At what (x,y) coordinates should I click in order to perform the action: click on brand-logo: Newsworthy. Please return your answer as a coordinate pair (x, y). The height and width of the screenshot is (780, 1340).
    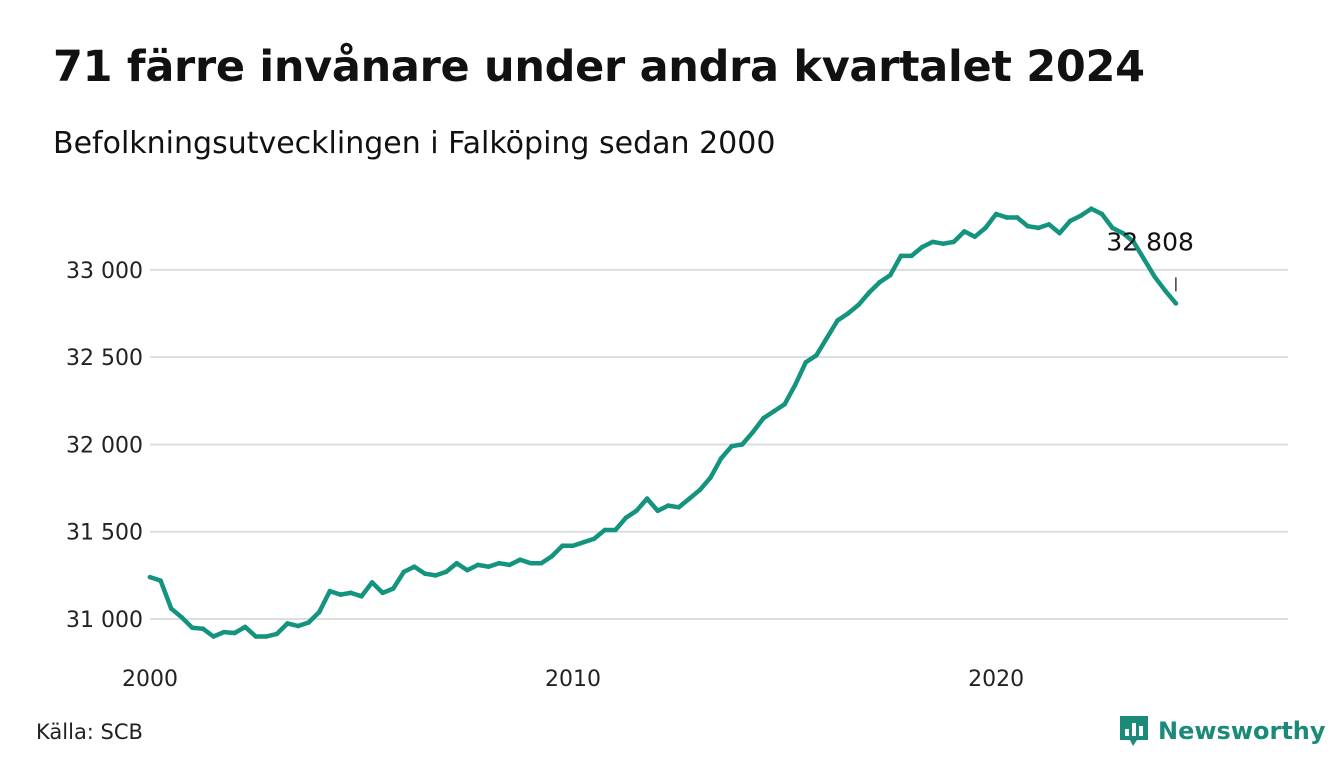
    Looking at the image, I should click on (1222, 731).